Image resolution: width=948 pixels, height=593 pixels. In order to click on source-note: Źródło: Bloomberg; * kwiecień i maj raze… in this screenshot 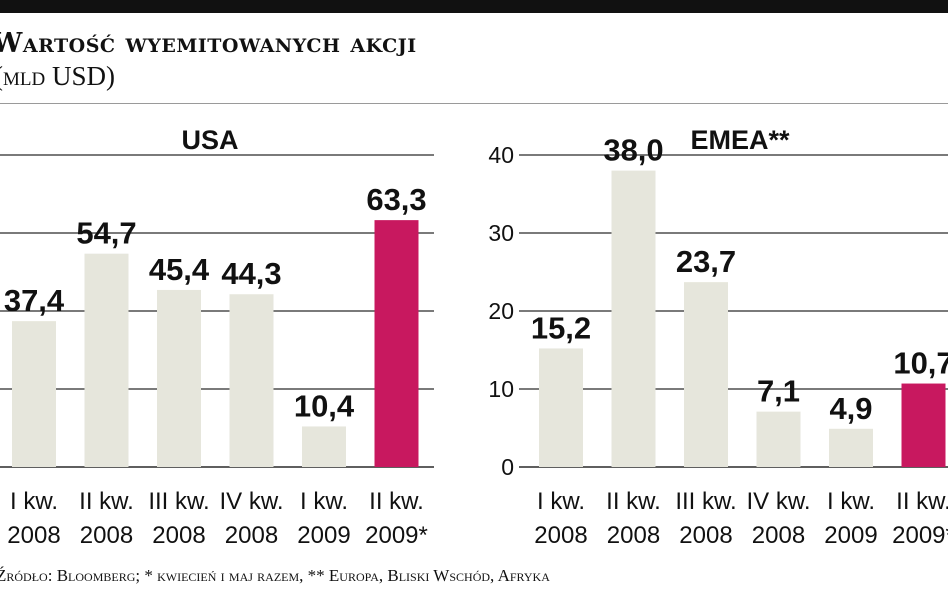, I will do `click(275, 575)`.